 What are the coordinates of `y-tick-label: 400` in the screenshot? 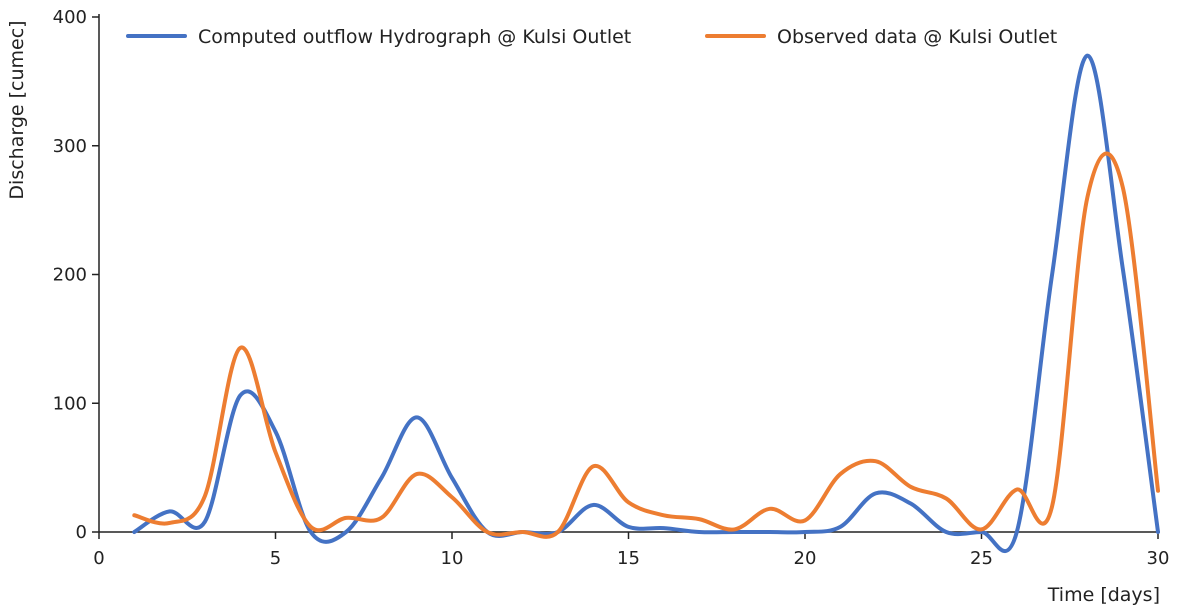 It's located at (70, 17).